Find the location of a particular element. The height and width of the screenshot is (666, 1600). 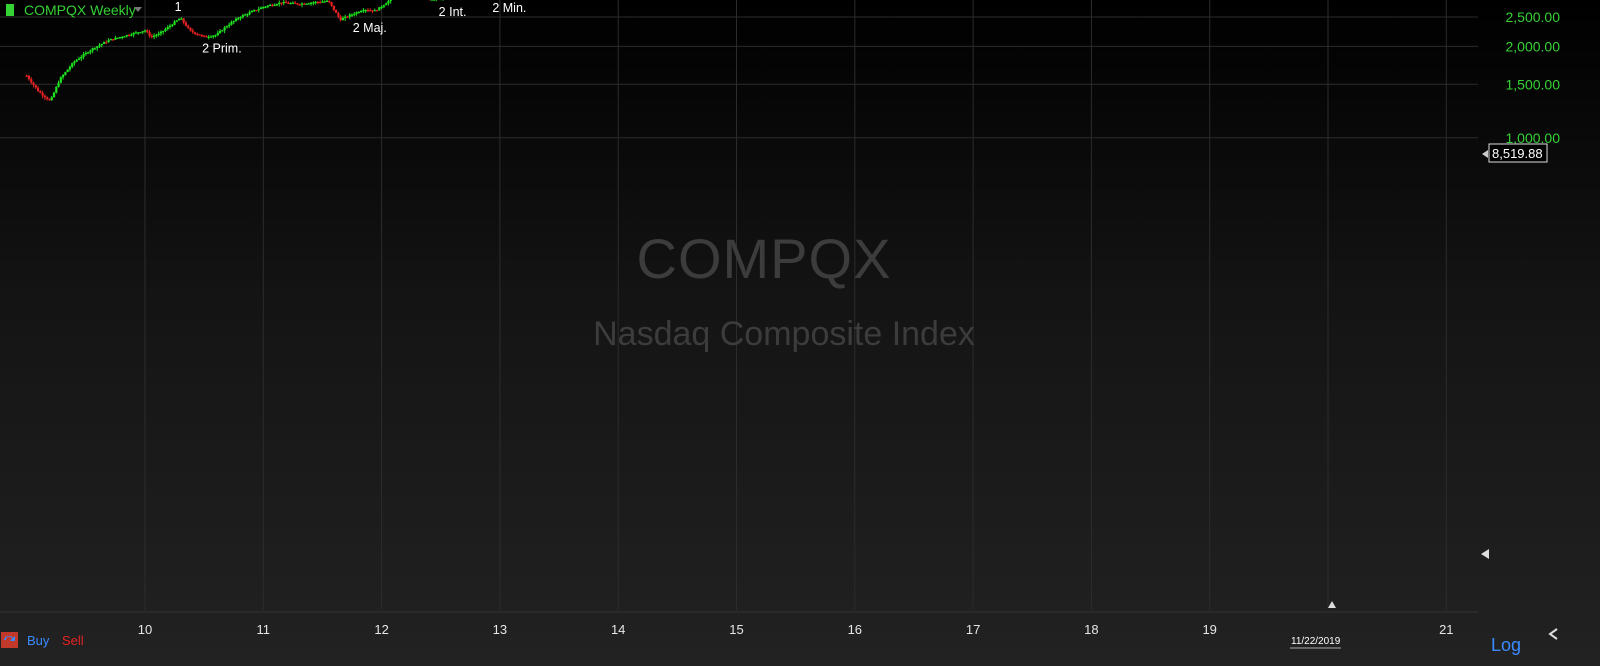

refresh-icon is located at coordinates (9, 638).